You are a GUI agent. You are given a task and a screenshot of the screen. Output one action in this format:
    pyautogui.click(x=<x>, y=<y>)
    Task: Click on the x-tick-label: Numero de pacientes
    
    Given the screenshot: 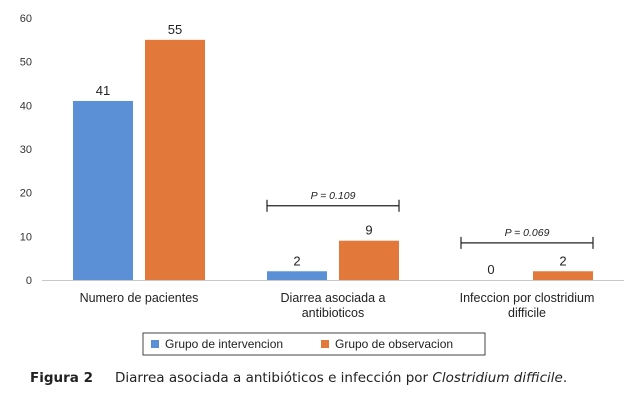 What is the action you would take?
    pyautogui.click(x=139, y=298)
    